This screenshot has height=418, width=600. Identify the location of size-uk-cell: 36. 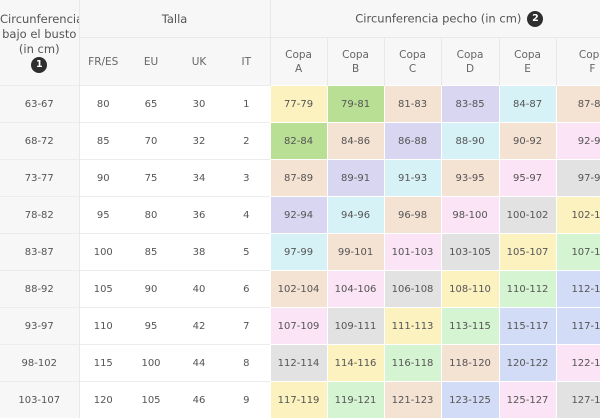
(199, 215).